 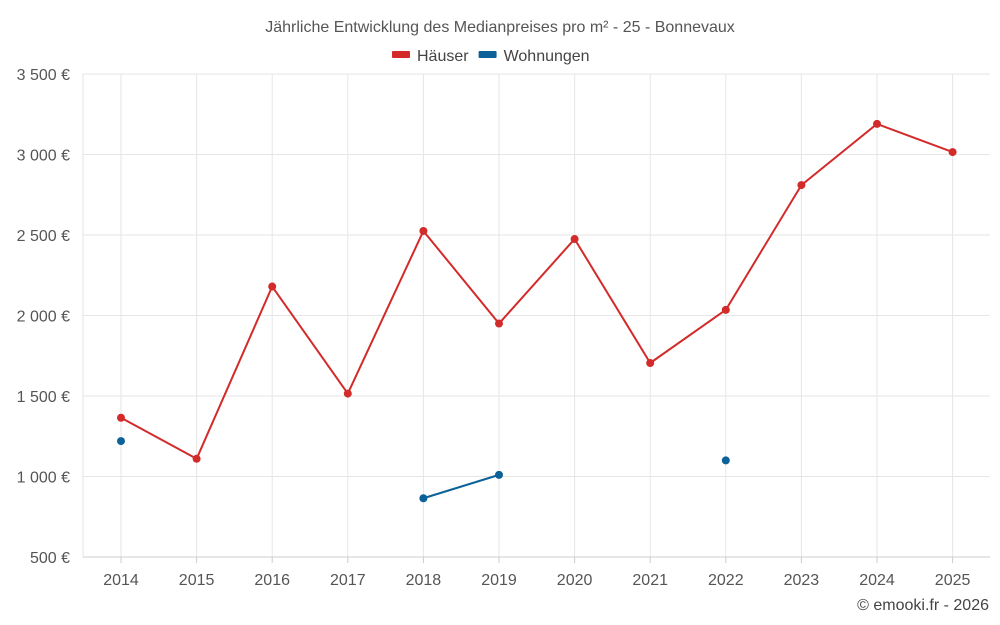 What do you see at coordinates (348, 580) in the screenshot?
I see `x-tick-label: 2017` at bounding box center [348, 580].